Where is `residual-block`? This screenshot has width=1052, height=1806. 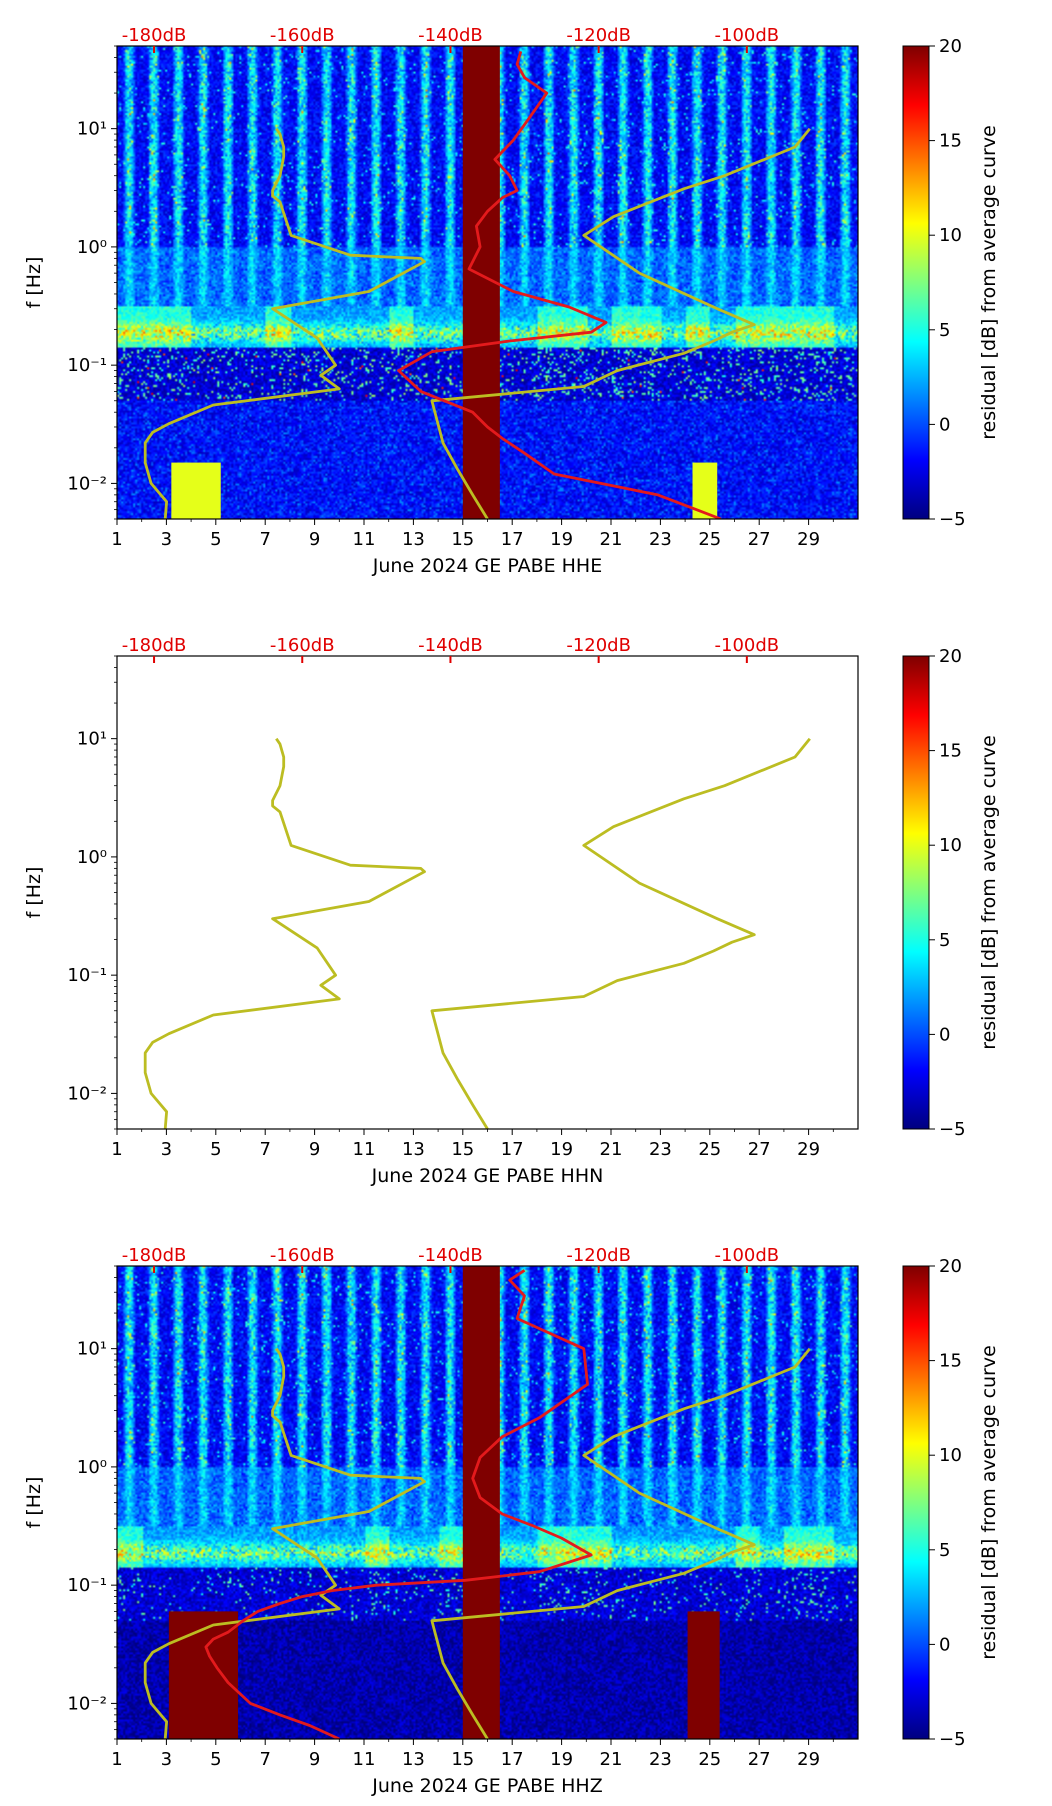 residual-block is located at coordinates (196, 490).